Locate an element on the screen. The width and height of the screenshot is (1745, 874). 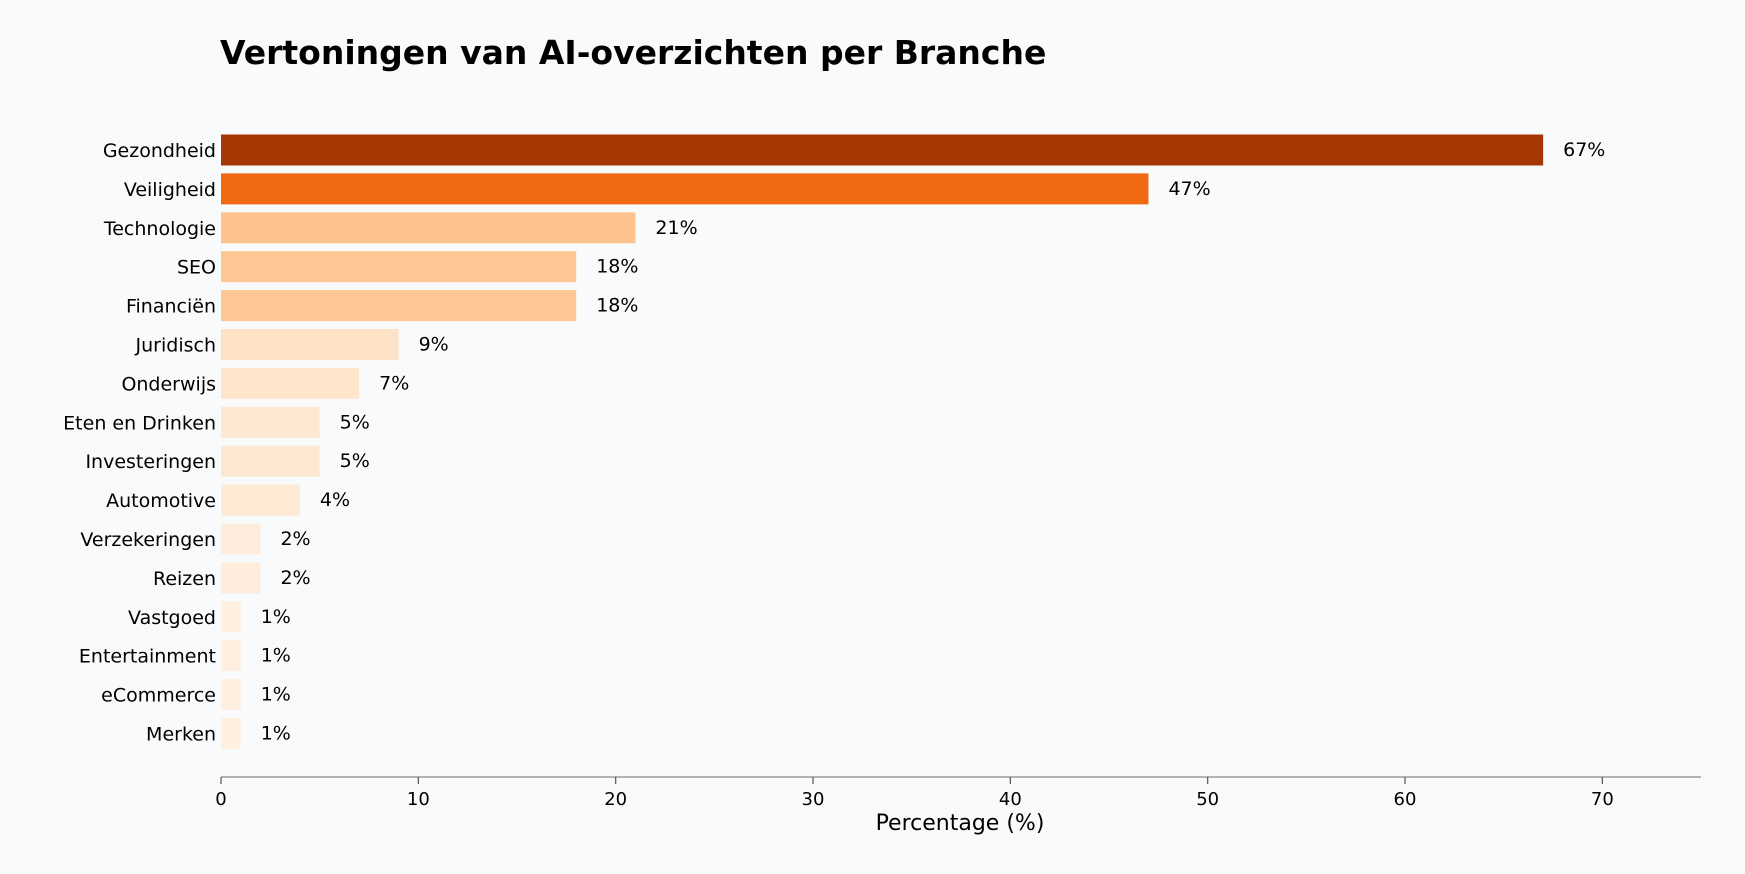
x-tick-label: 0 is located at coordinates (220, 799).